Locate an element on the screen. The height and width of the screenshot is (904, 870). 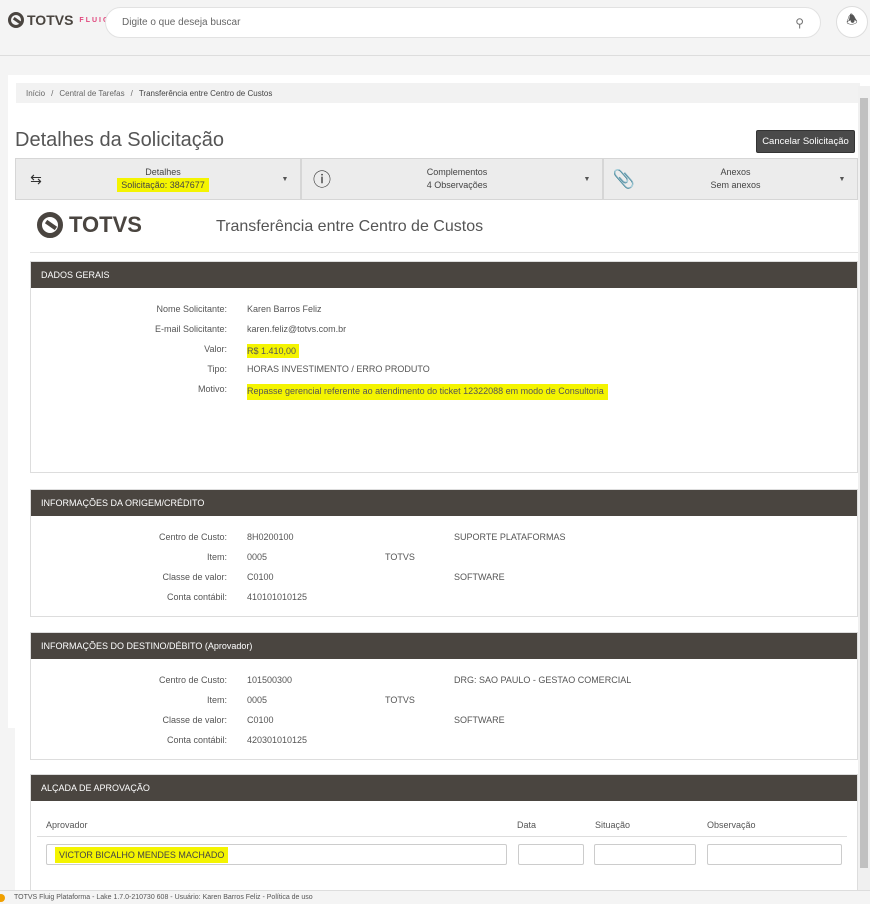
form-totvs-logo: TOTVS is located at coordinates (89, 225).